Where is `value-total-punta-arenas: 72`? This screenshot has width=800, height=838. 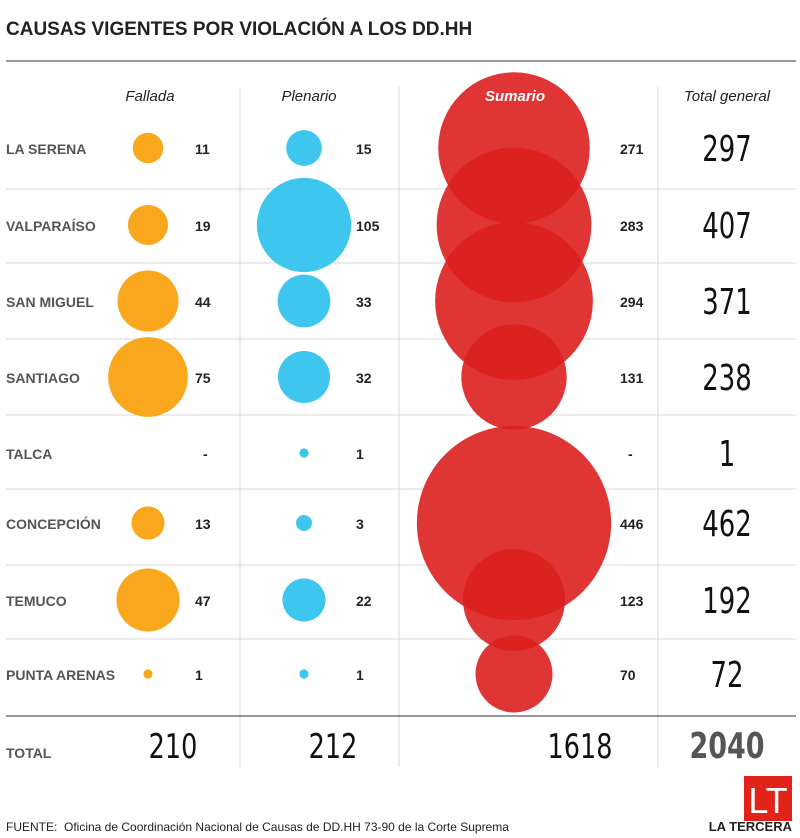
value-total-punta-arenas: 72 is located at coordinates (727, 675).